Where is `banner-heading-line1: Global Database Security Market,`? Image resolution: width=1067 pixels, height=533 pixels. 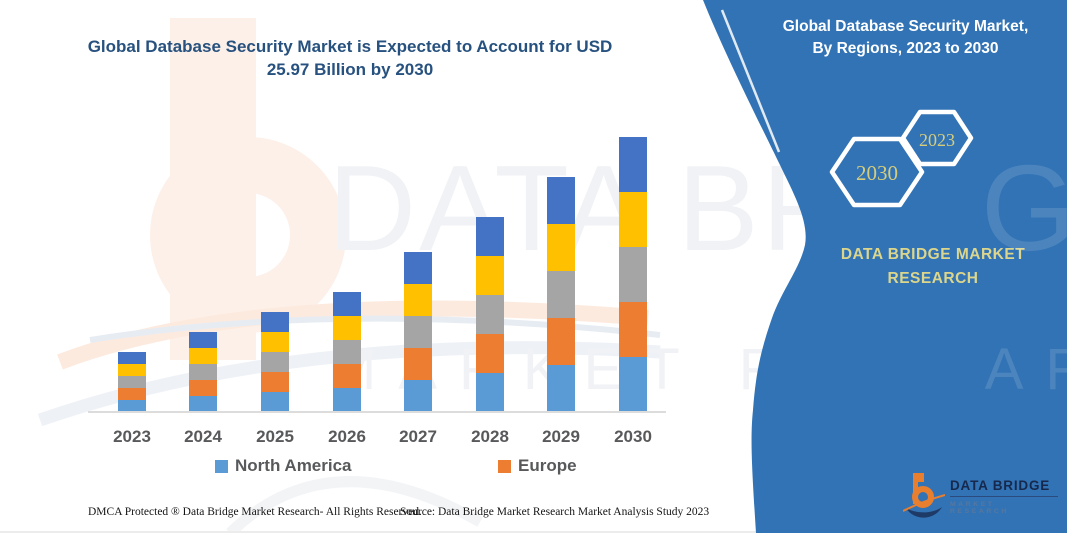 banner-heading-line1: Global Database Security Market, is located at coordinates (905, 26).